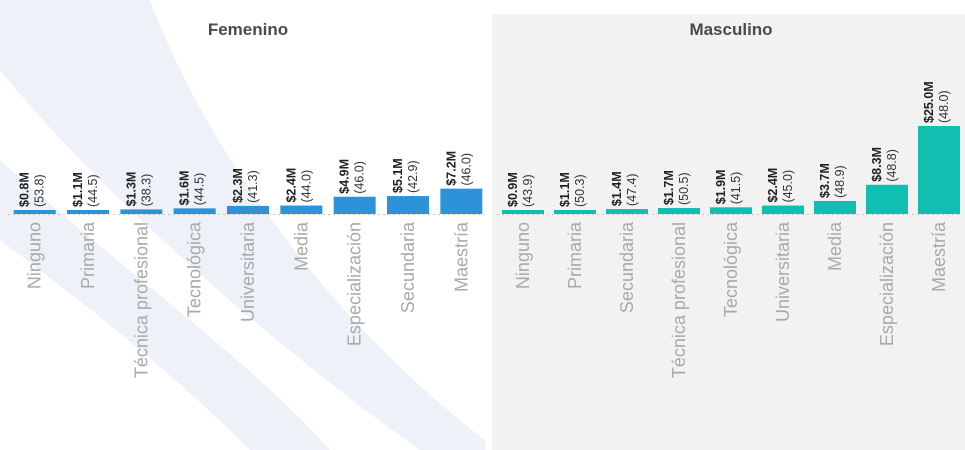 The height and width of the screenshot is (450, 965). I want to click on female-category-label-1: Primaria, so click(88, 255).